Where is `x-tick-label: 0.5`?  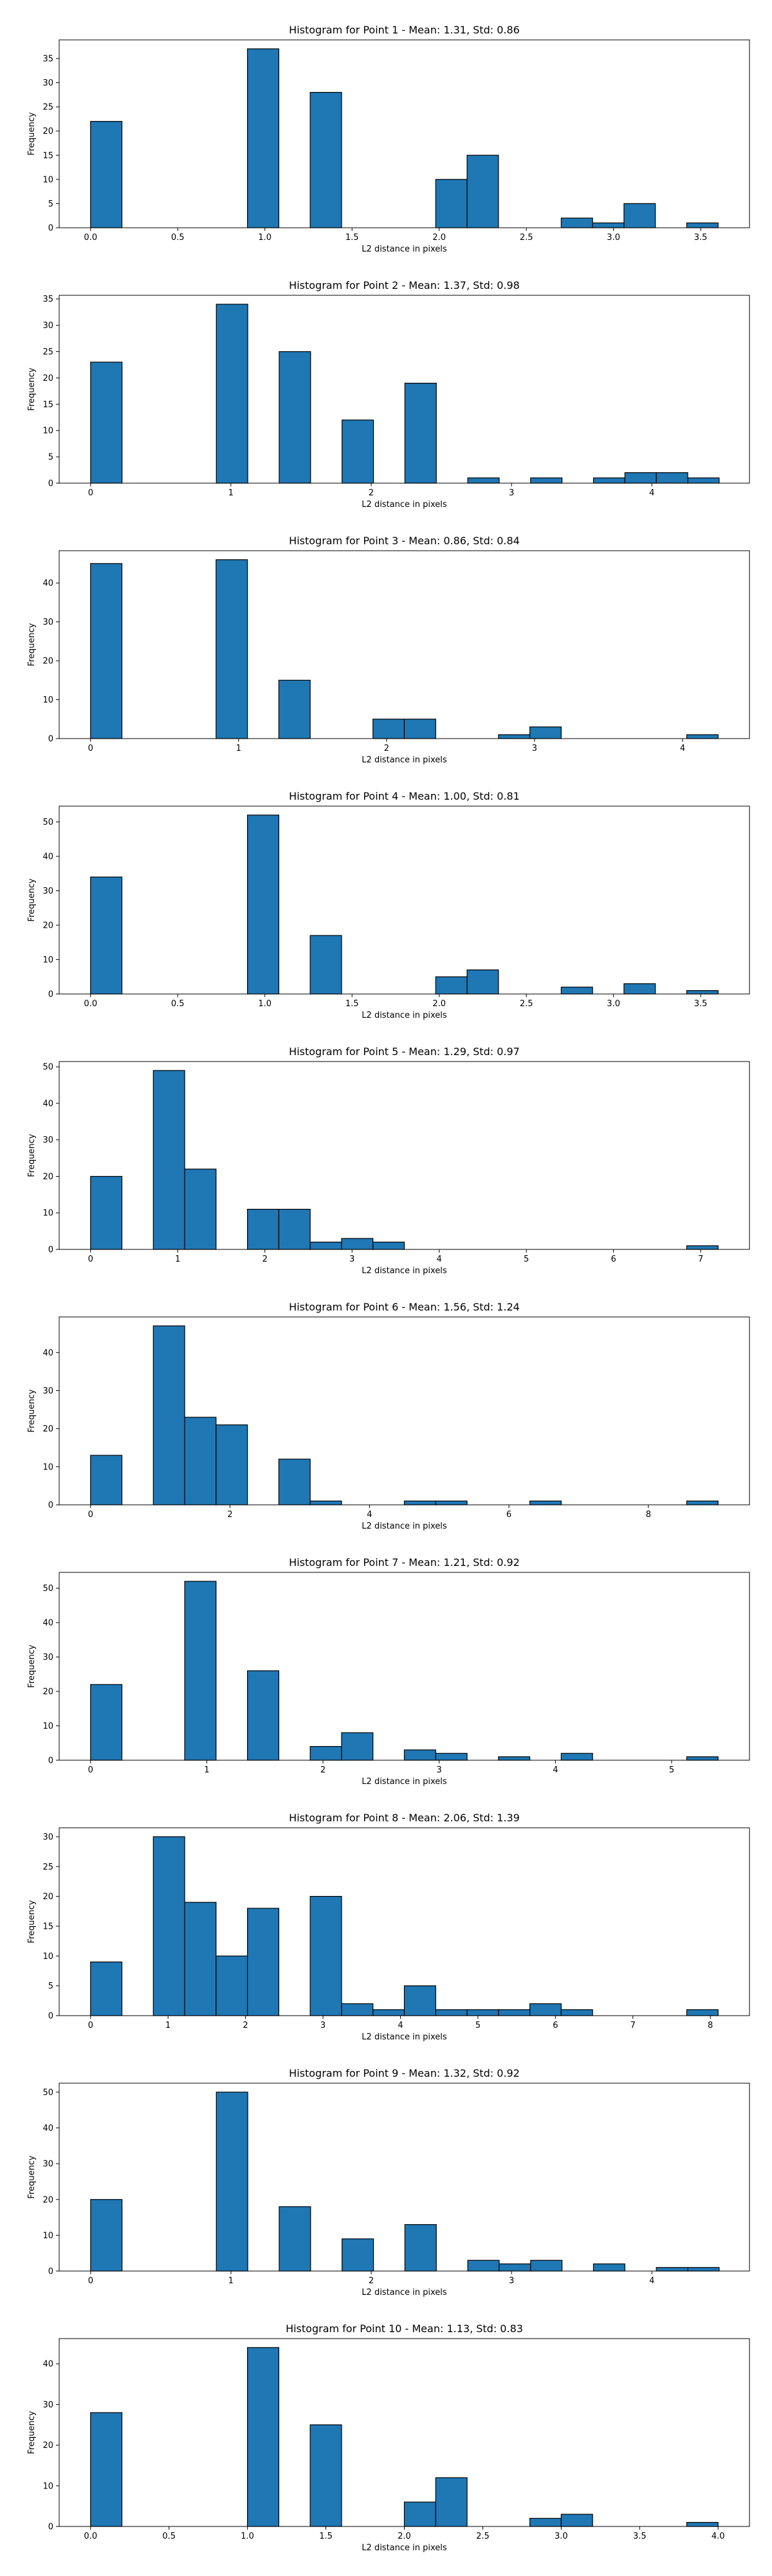 x-tick-label: 0.5 is located at coordinates (169, 2536).